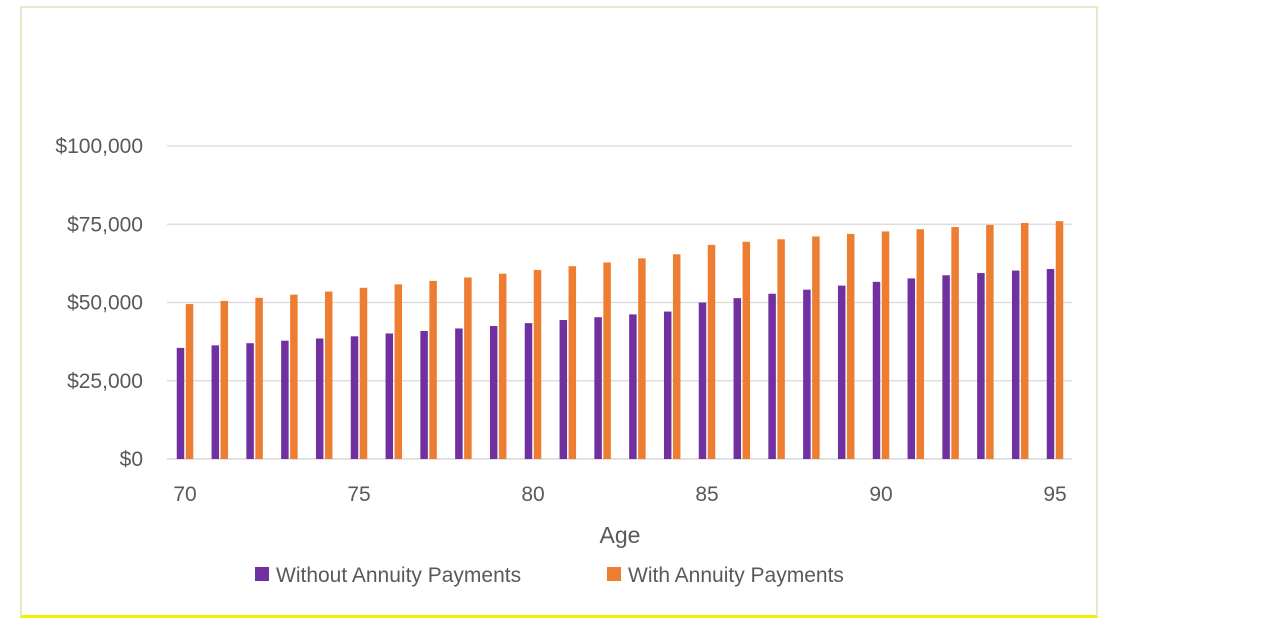 This screenshot has width=1280, height=629. I want to click on x-tick-label: 85, so click(706, 494).